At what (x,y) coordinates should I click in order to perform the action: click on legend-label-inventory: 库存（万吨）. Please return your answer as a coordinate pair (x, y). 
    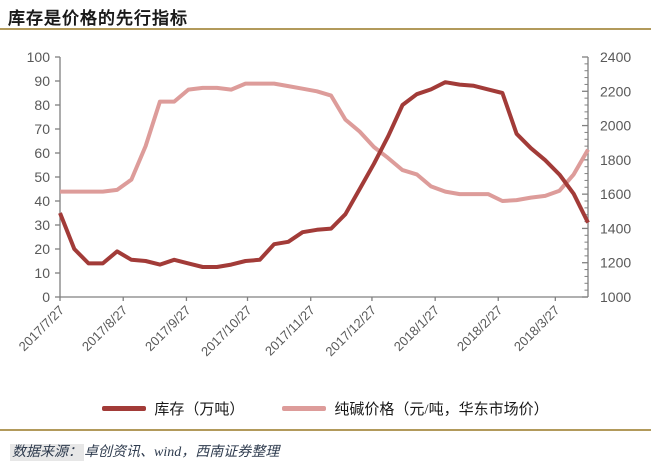
    Looking at the image, I should click on (199, 410).